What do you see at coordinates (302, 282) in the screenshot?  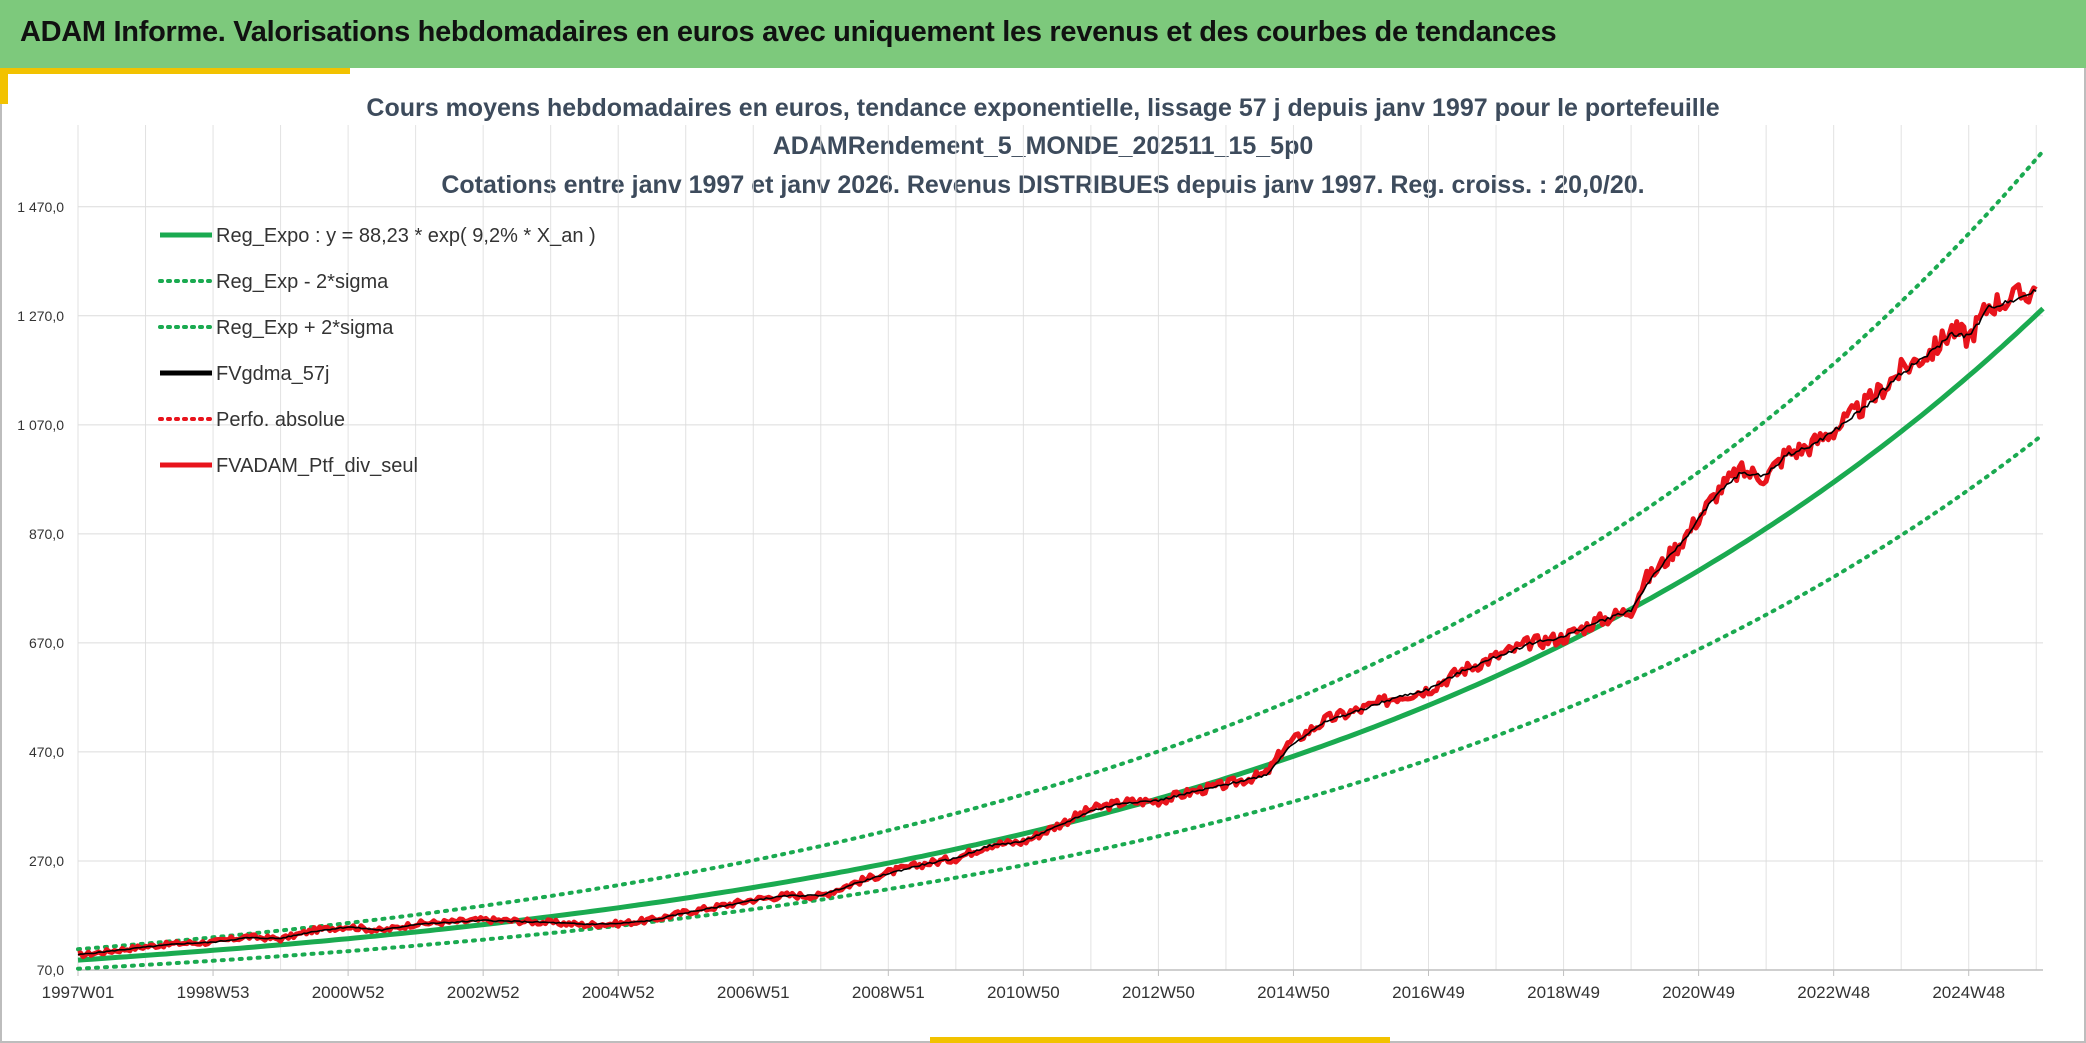 I see `legend-label: Reg_Exp - 2*sigma` at bounding box center [302, 282].